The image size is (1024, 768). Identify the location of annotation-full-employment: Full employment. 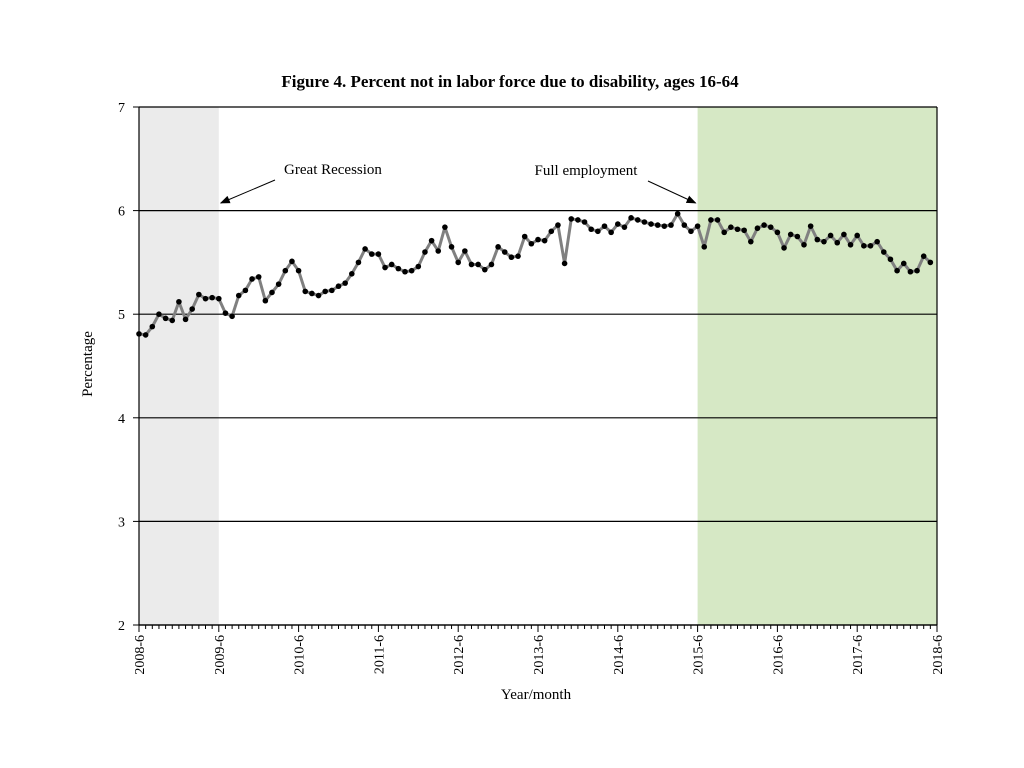
(587, 171).